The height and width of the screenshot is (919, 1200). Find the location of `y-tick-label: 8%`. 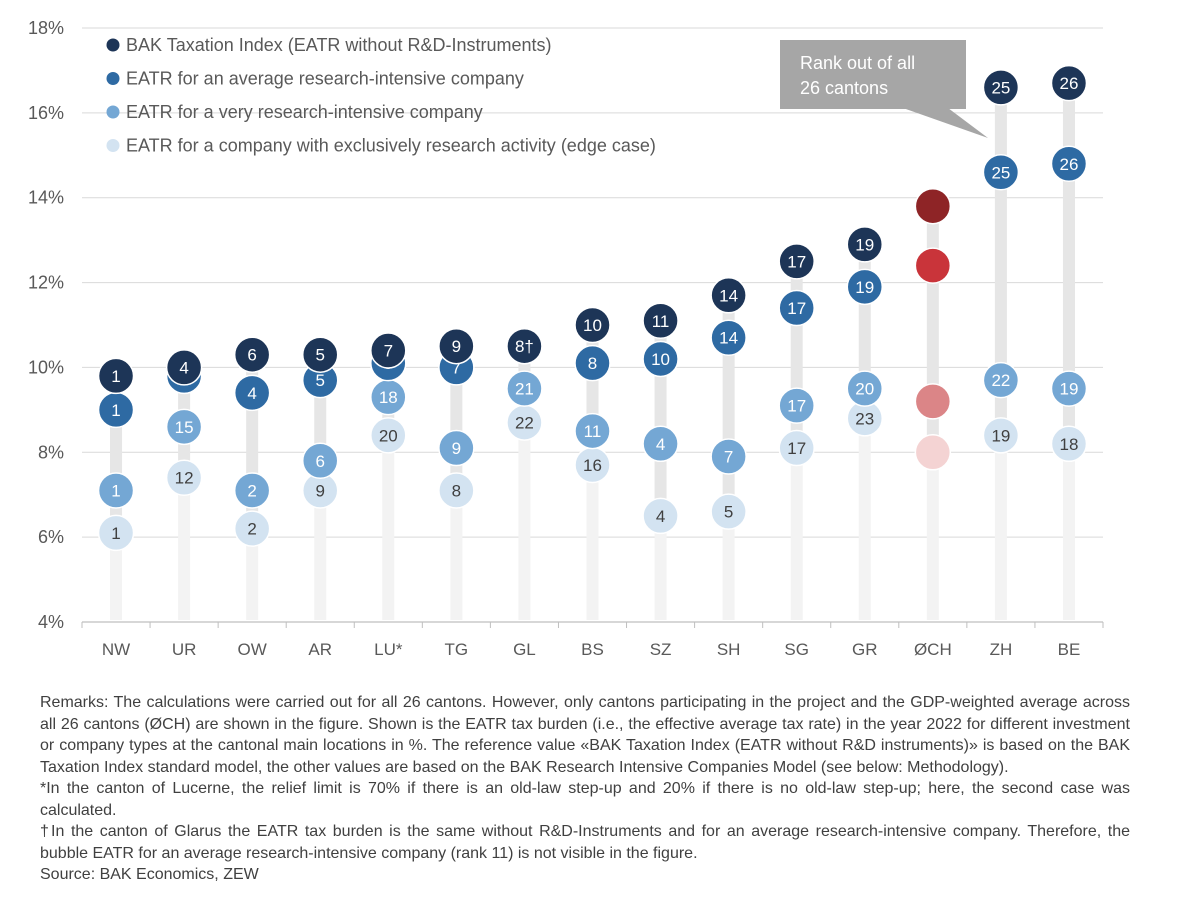

y-tick-label: 8% is located at coordinates (51, 452).